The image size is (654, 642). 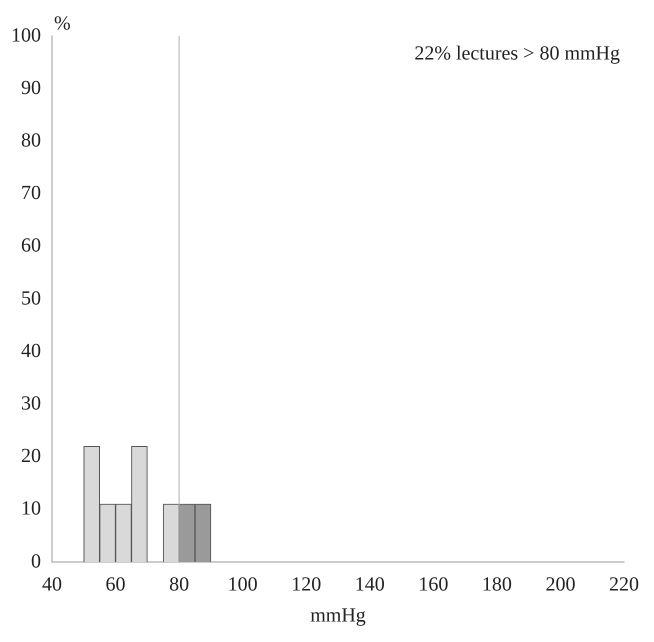 I want to click on y-tick-label: 90, so click(x=31, y=87).